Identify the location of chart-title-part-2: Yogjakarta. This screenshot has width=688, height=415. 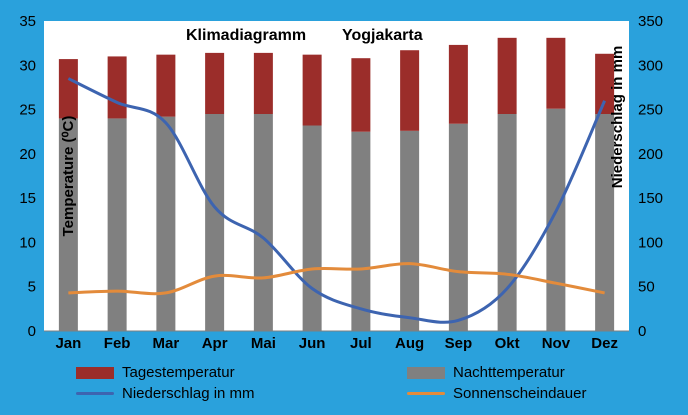
(382, 35).